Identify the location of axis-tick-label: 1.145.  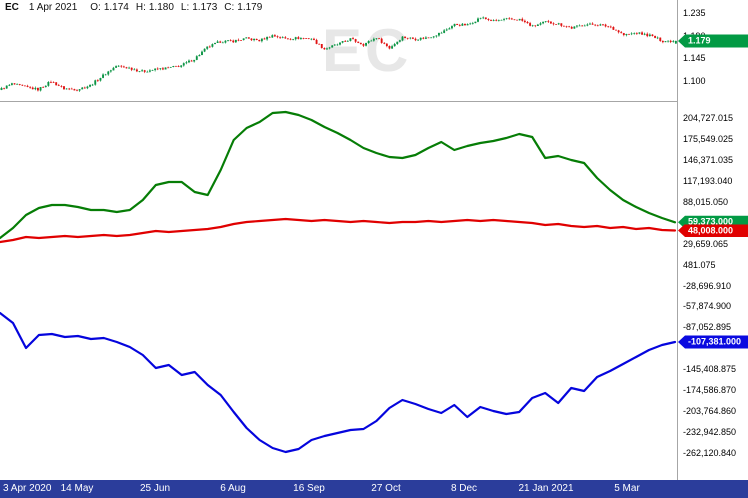
(694, 58).